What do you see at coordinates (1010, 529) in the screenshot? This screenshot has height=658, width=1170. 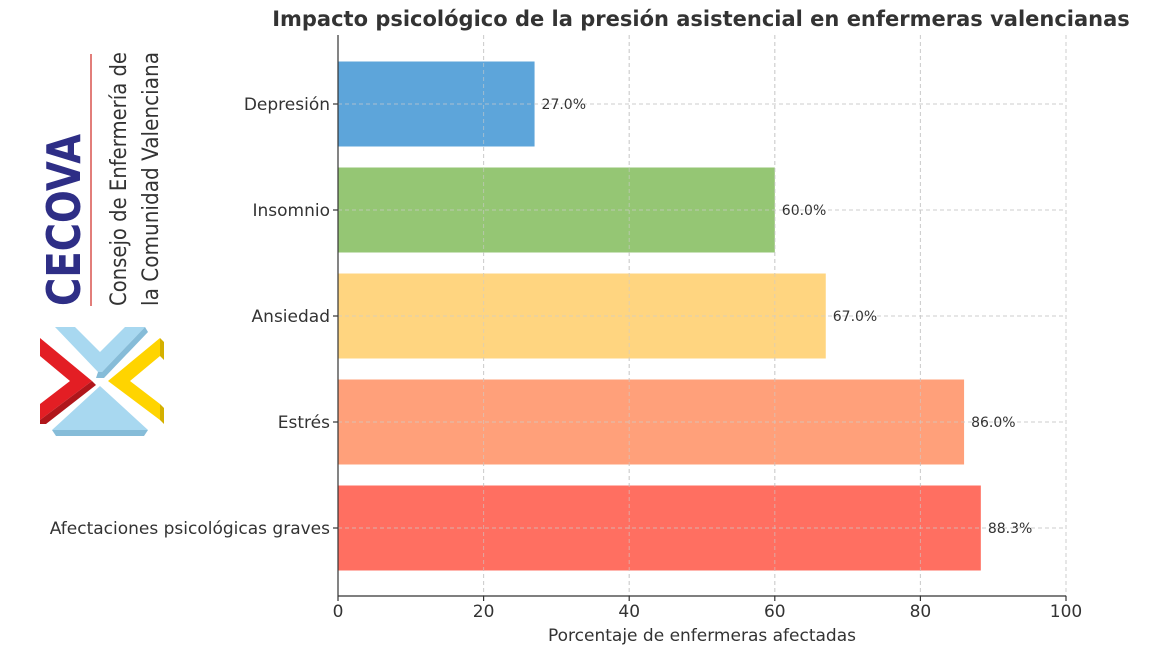 I see `data-label: 88.3%` at bounding box center [1010, 529].